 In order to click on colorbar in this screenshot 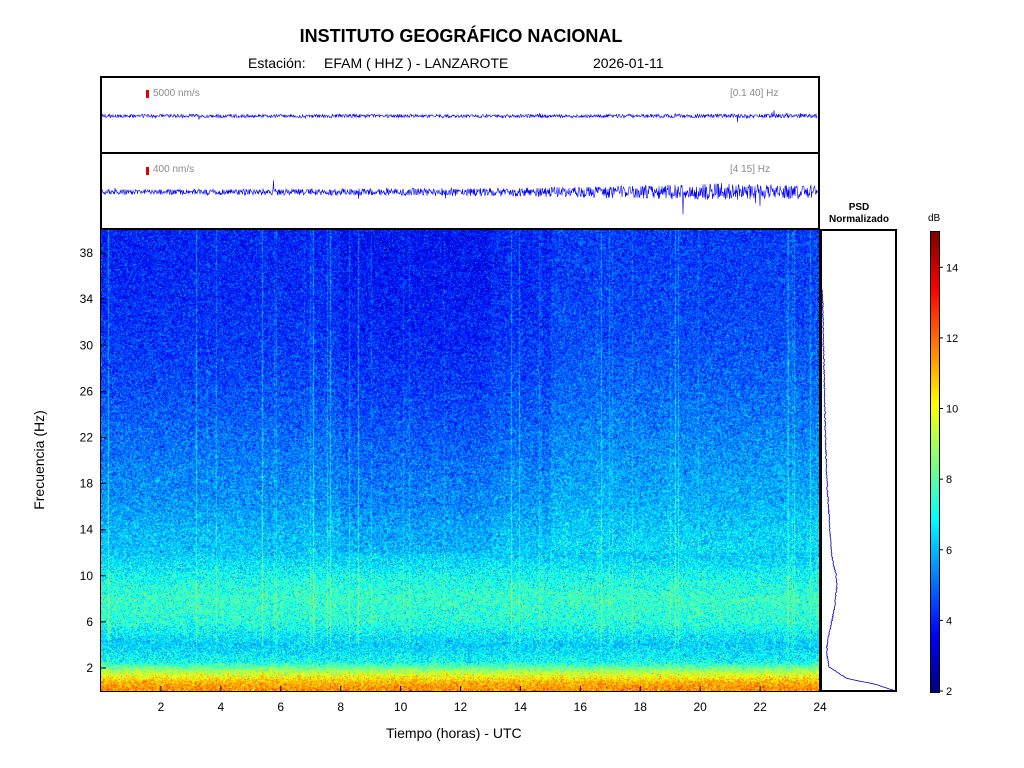, I will do `click(935, 462)`.